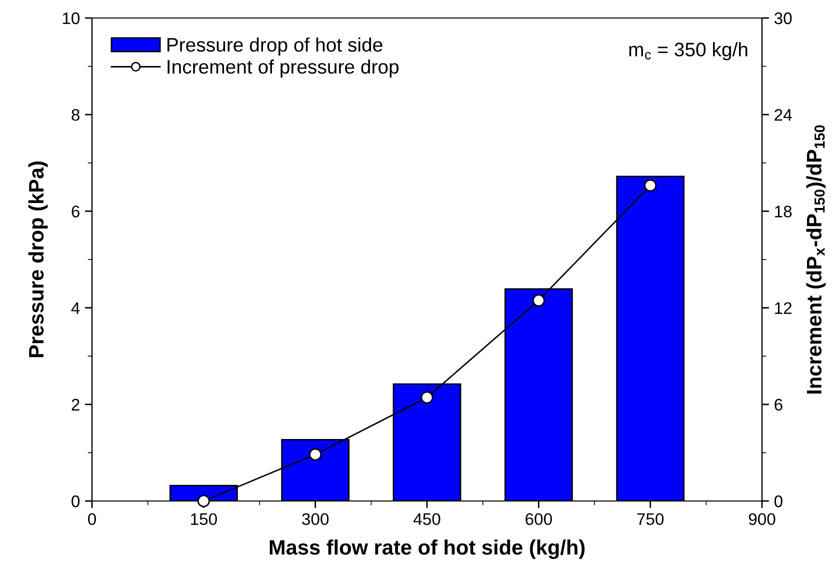  I want to click on y2-tick-label: 6, so click(778, 404).